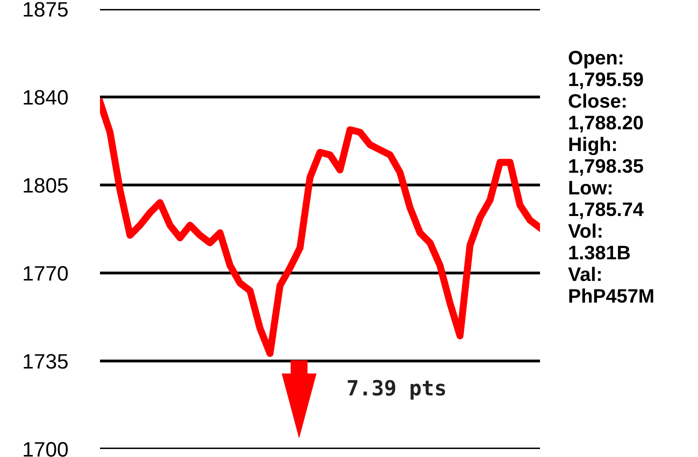 This screenshot has height=457, width=698. What do you see at coordinates (46, 9) in the screenshot?
I see `y-tick-label: 1875` at bounding box center [46, 9].